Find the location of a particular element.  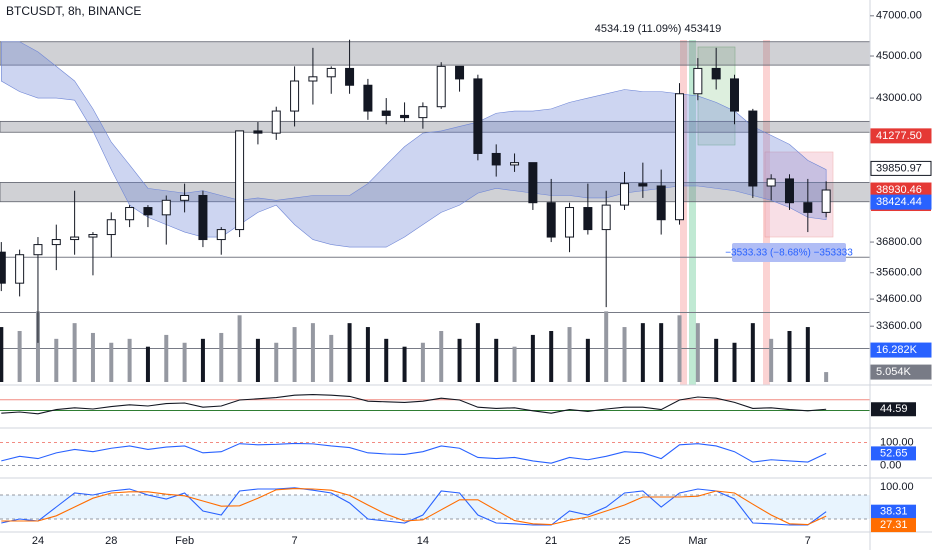

osc-tag-label: 52.65 is located at coordinates (894, 453).